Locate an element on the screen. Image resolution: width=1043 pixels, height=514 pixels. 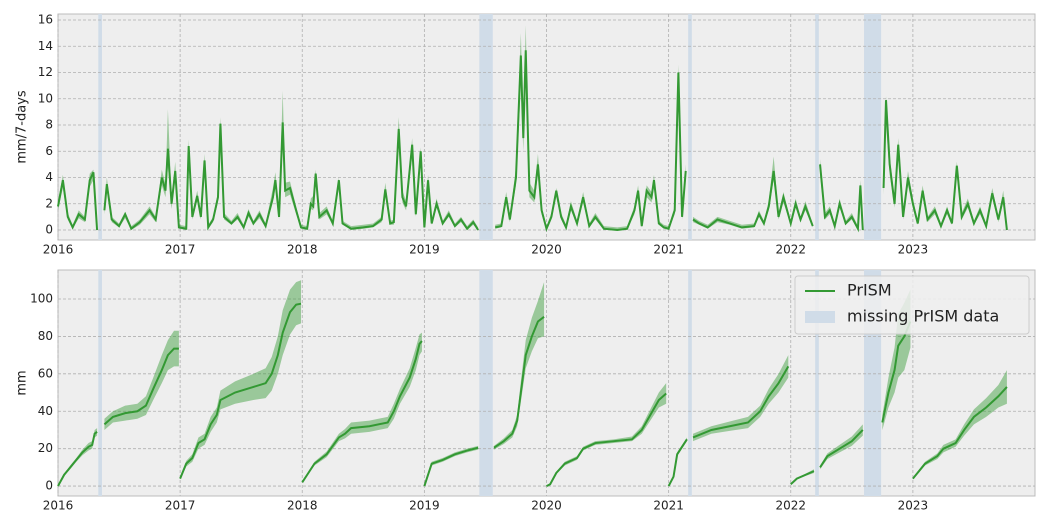
legend-box is located at coordinates (912, 305).